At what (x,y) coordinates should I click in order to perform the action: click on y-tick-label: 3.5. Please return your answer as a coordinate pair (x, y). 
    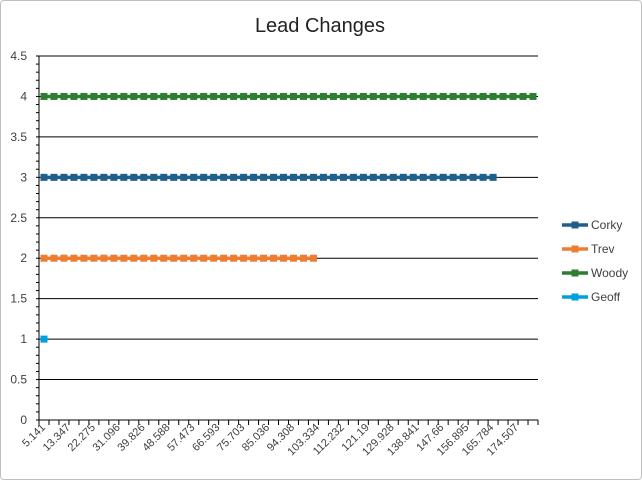
    Looking at the image, I should click on (18, 137).